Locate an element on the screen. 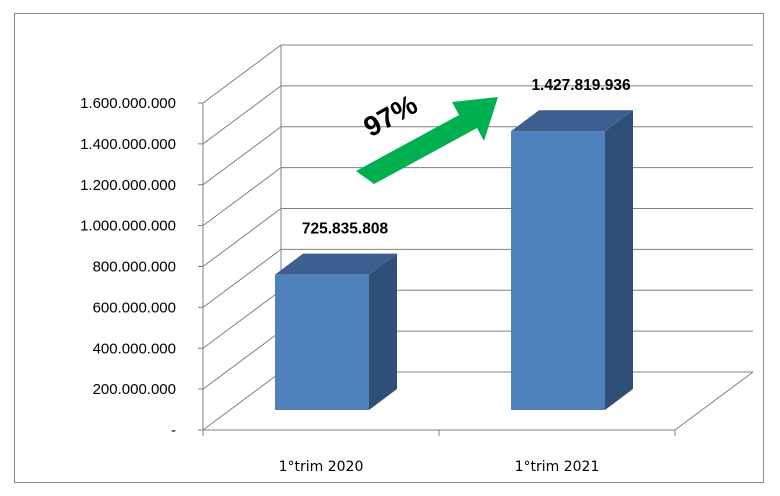 This screenshot has height=496, width=780. x-axis-category-label: 1°trim 2021 is located at coordinates (557, 467).